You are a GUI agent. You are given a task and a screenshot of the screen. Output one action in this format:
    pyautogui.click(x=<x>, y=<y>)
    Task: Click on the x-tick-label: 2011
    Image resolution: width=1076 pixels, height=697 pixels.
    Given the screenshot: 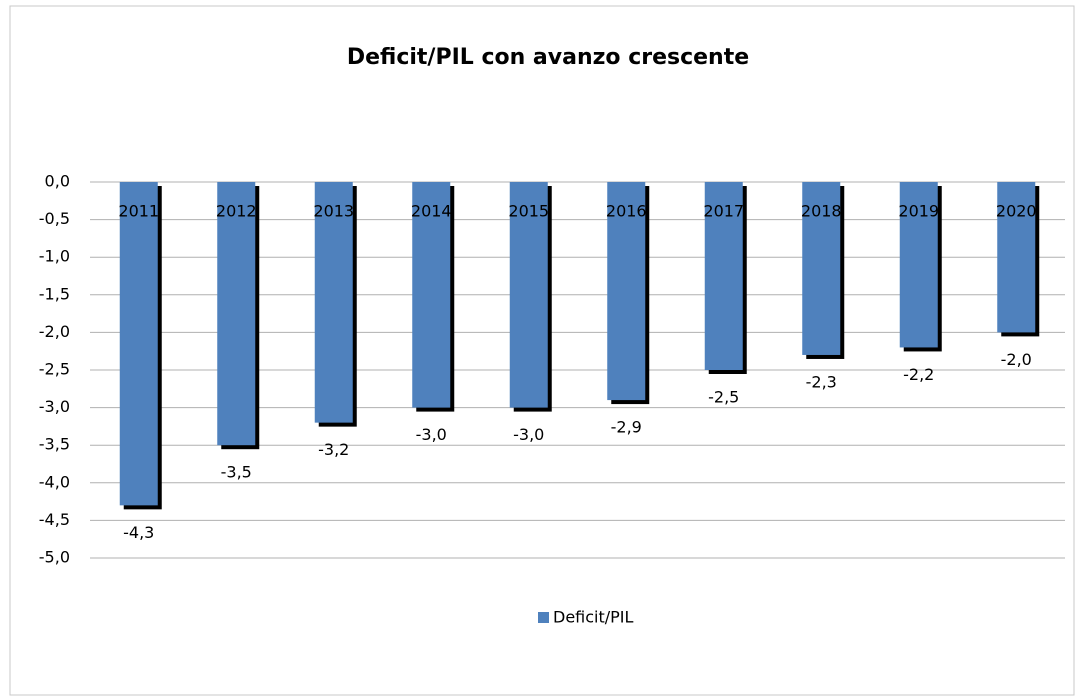 What is the action you would take?
    pyautogui.click(x=138, y=211)
    